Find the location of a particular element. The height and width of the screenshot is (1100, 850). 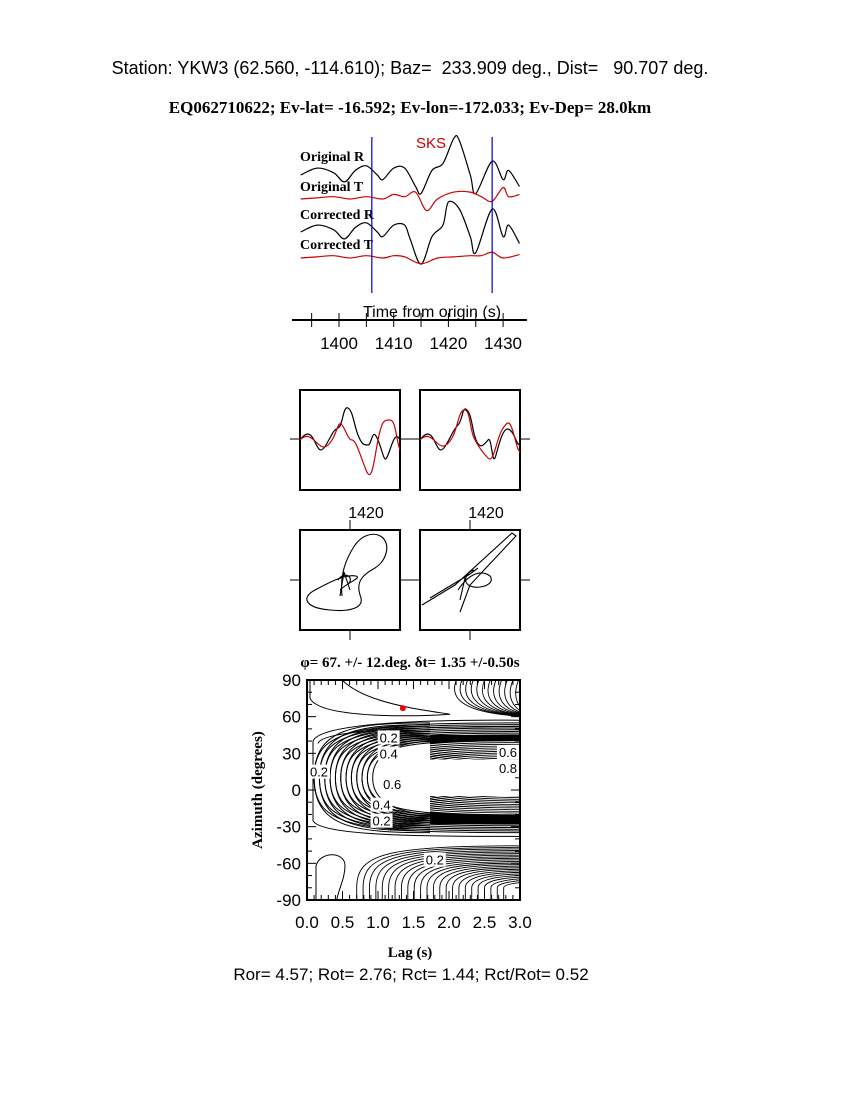

x-tick-label: 2.0 is located at coordinates (449, 922).